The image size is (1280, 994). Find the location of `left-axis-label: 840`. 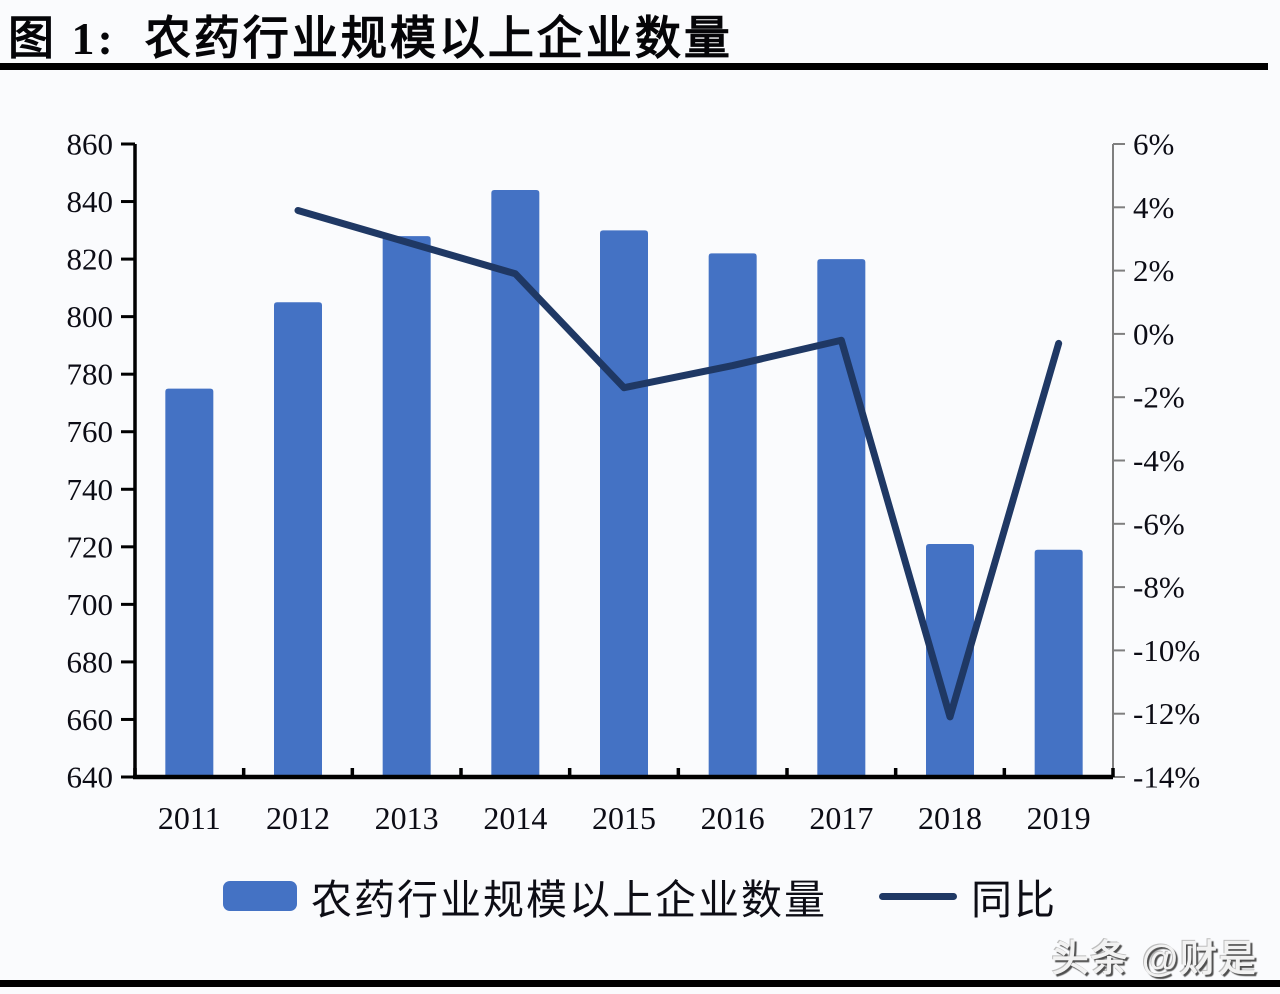

left-axis-label: 840 is located at coordinates (90, 201).